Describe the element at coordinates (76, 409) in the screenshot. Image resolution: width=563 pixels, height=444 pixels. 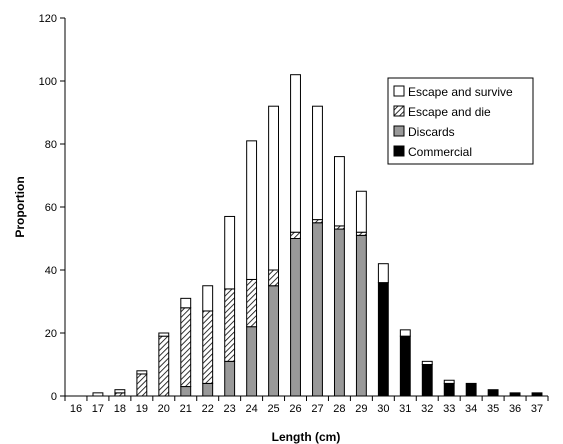
I see `x-tick-label: 16` at that location.